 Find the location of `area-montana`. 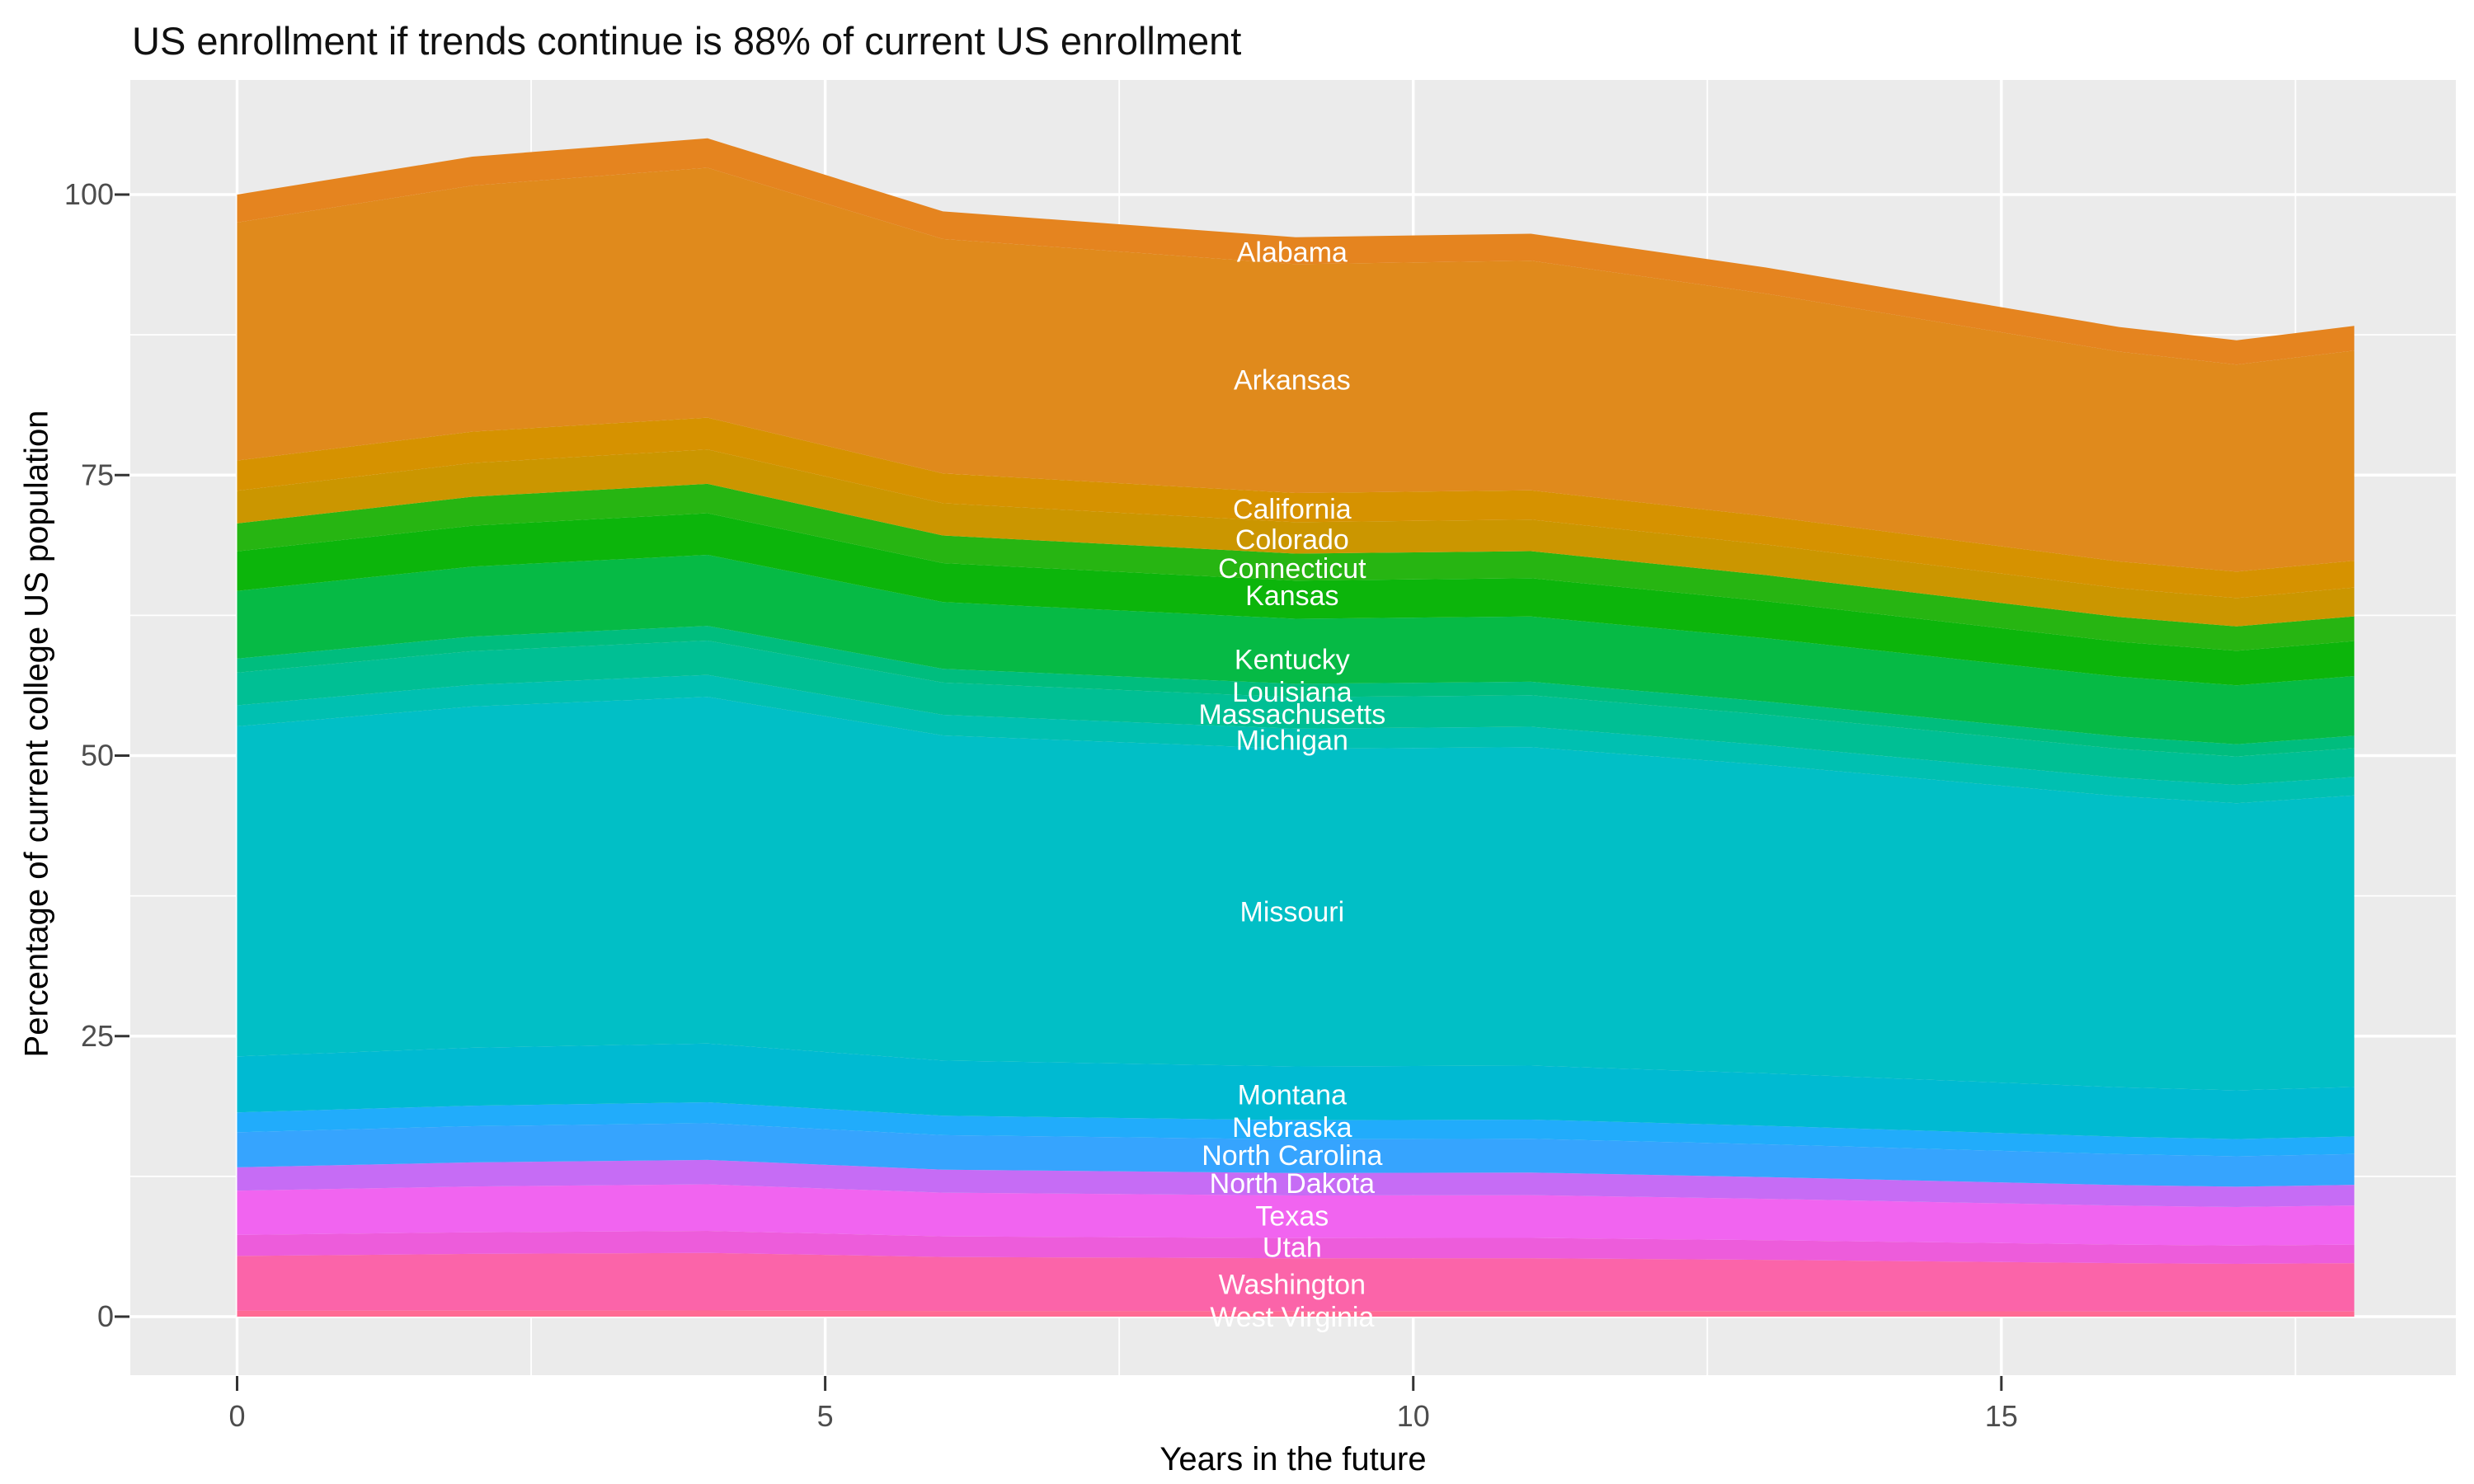

area-montana is located at coordinates (1295, 1091).